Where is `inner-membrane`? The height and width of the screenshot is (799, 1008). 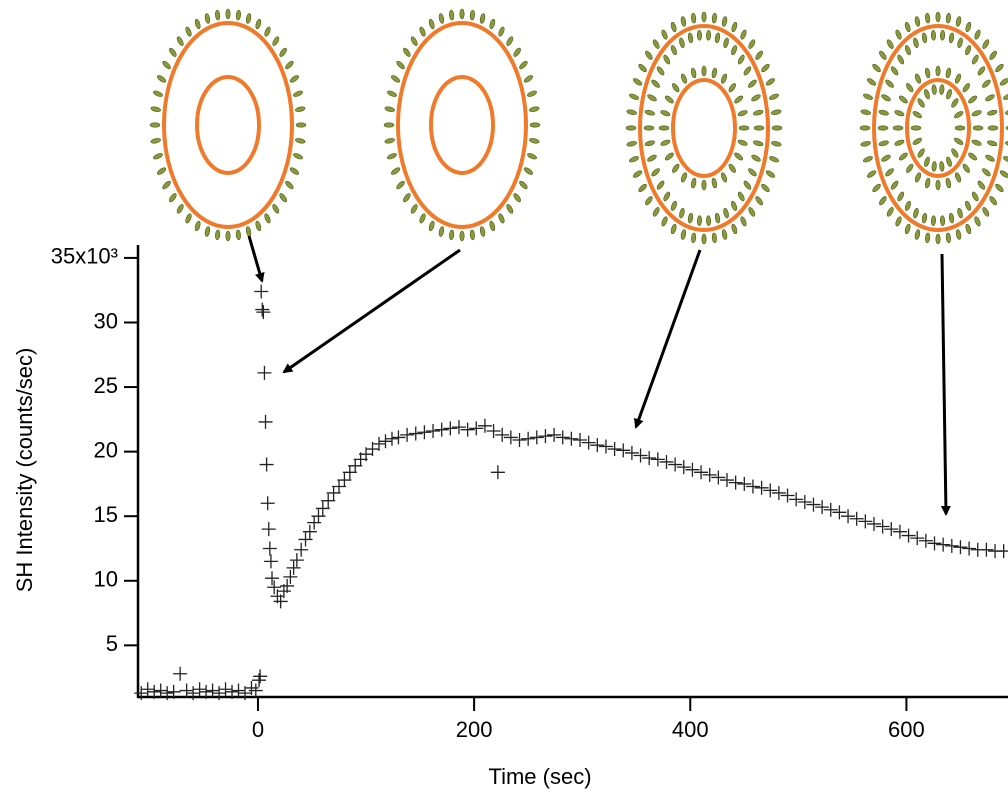 inner-membrane is located at coordinates (228, 125).